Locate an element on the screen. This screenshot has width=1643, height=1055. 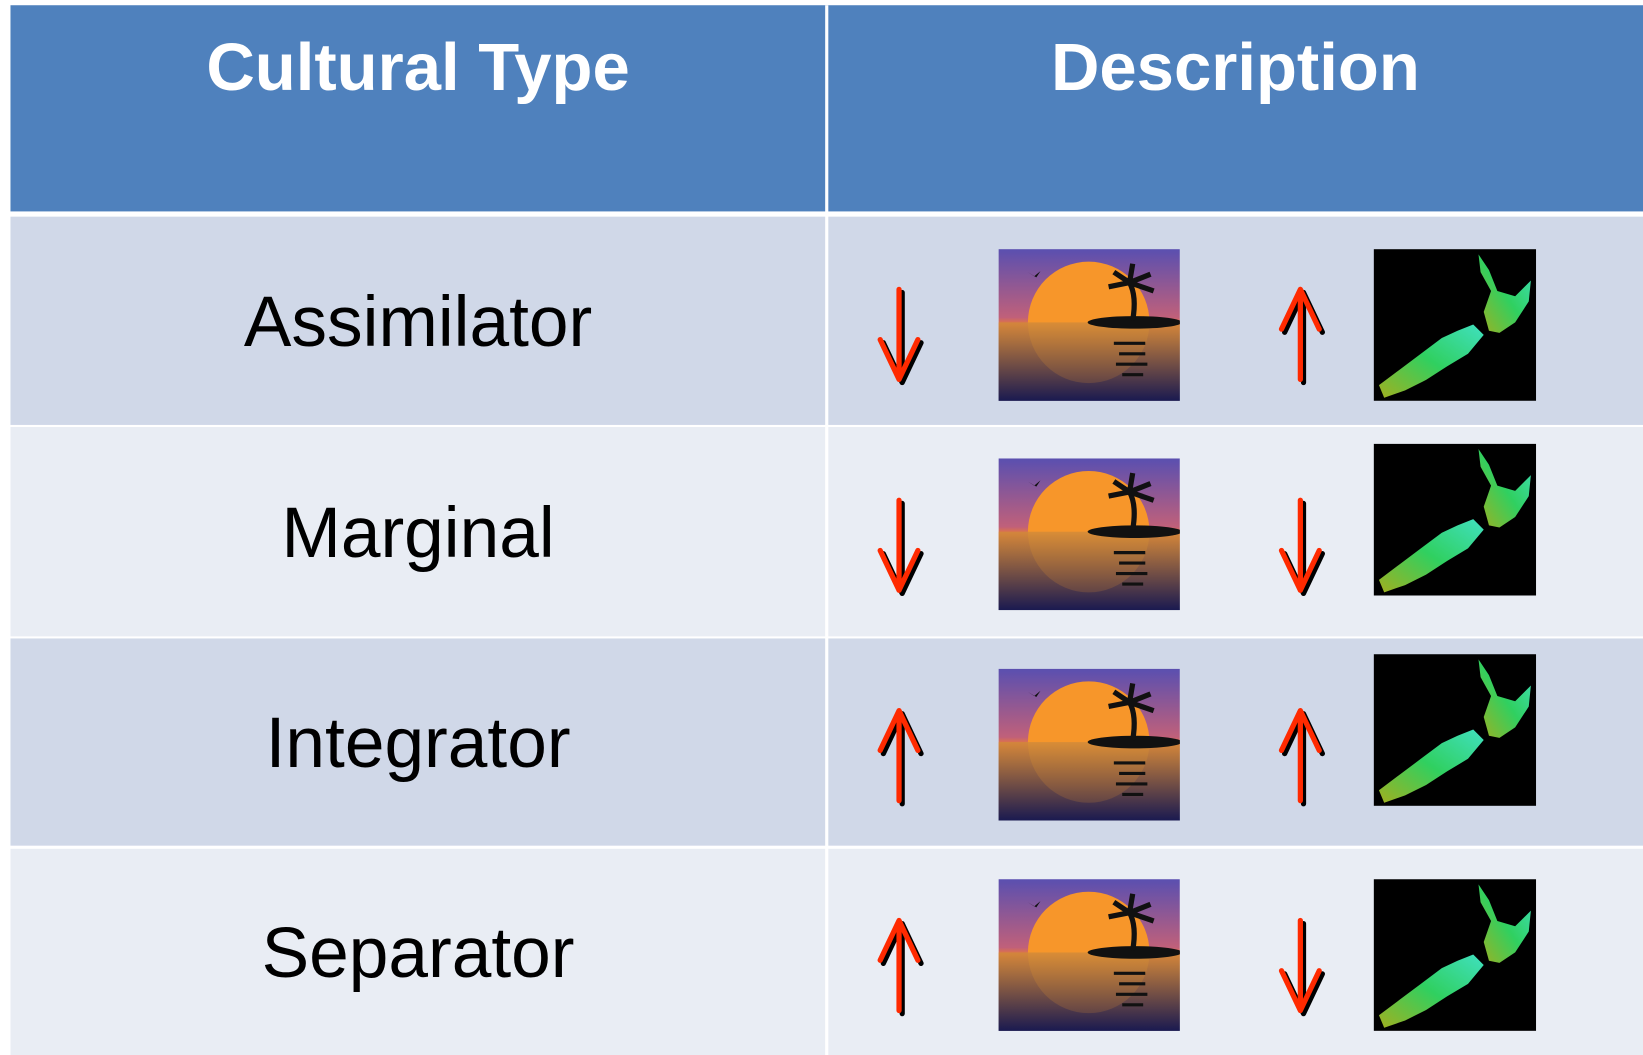
row-label: Separator is located at coordinates (418, 953).